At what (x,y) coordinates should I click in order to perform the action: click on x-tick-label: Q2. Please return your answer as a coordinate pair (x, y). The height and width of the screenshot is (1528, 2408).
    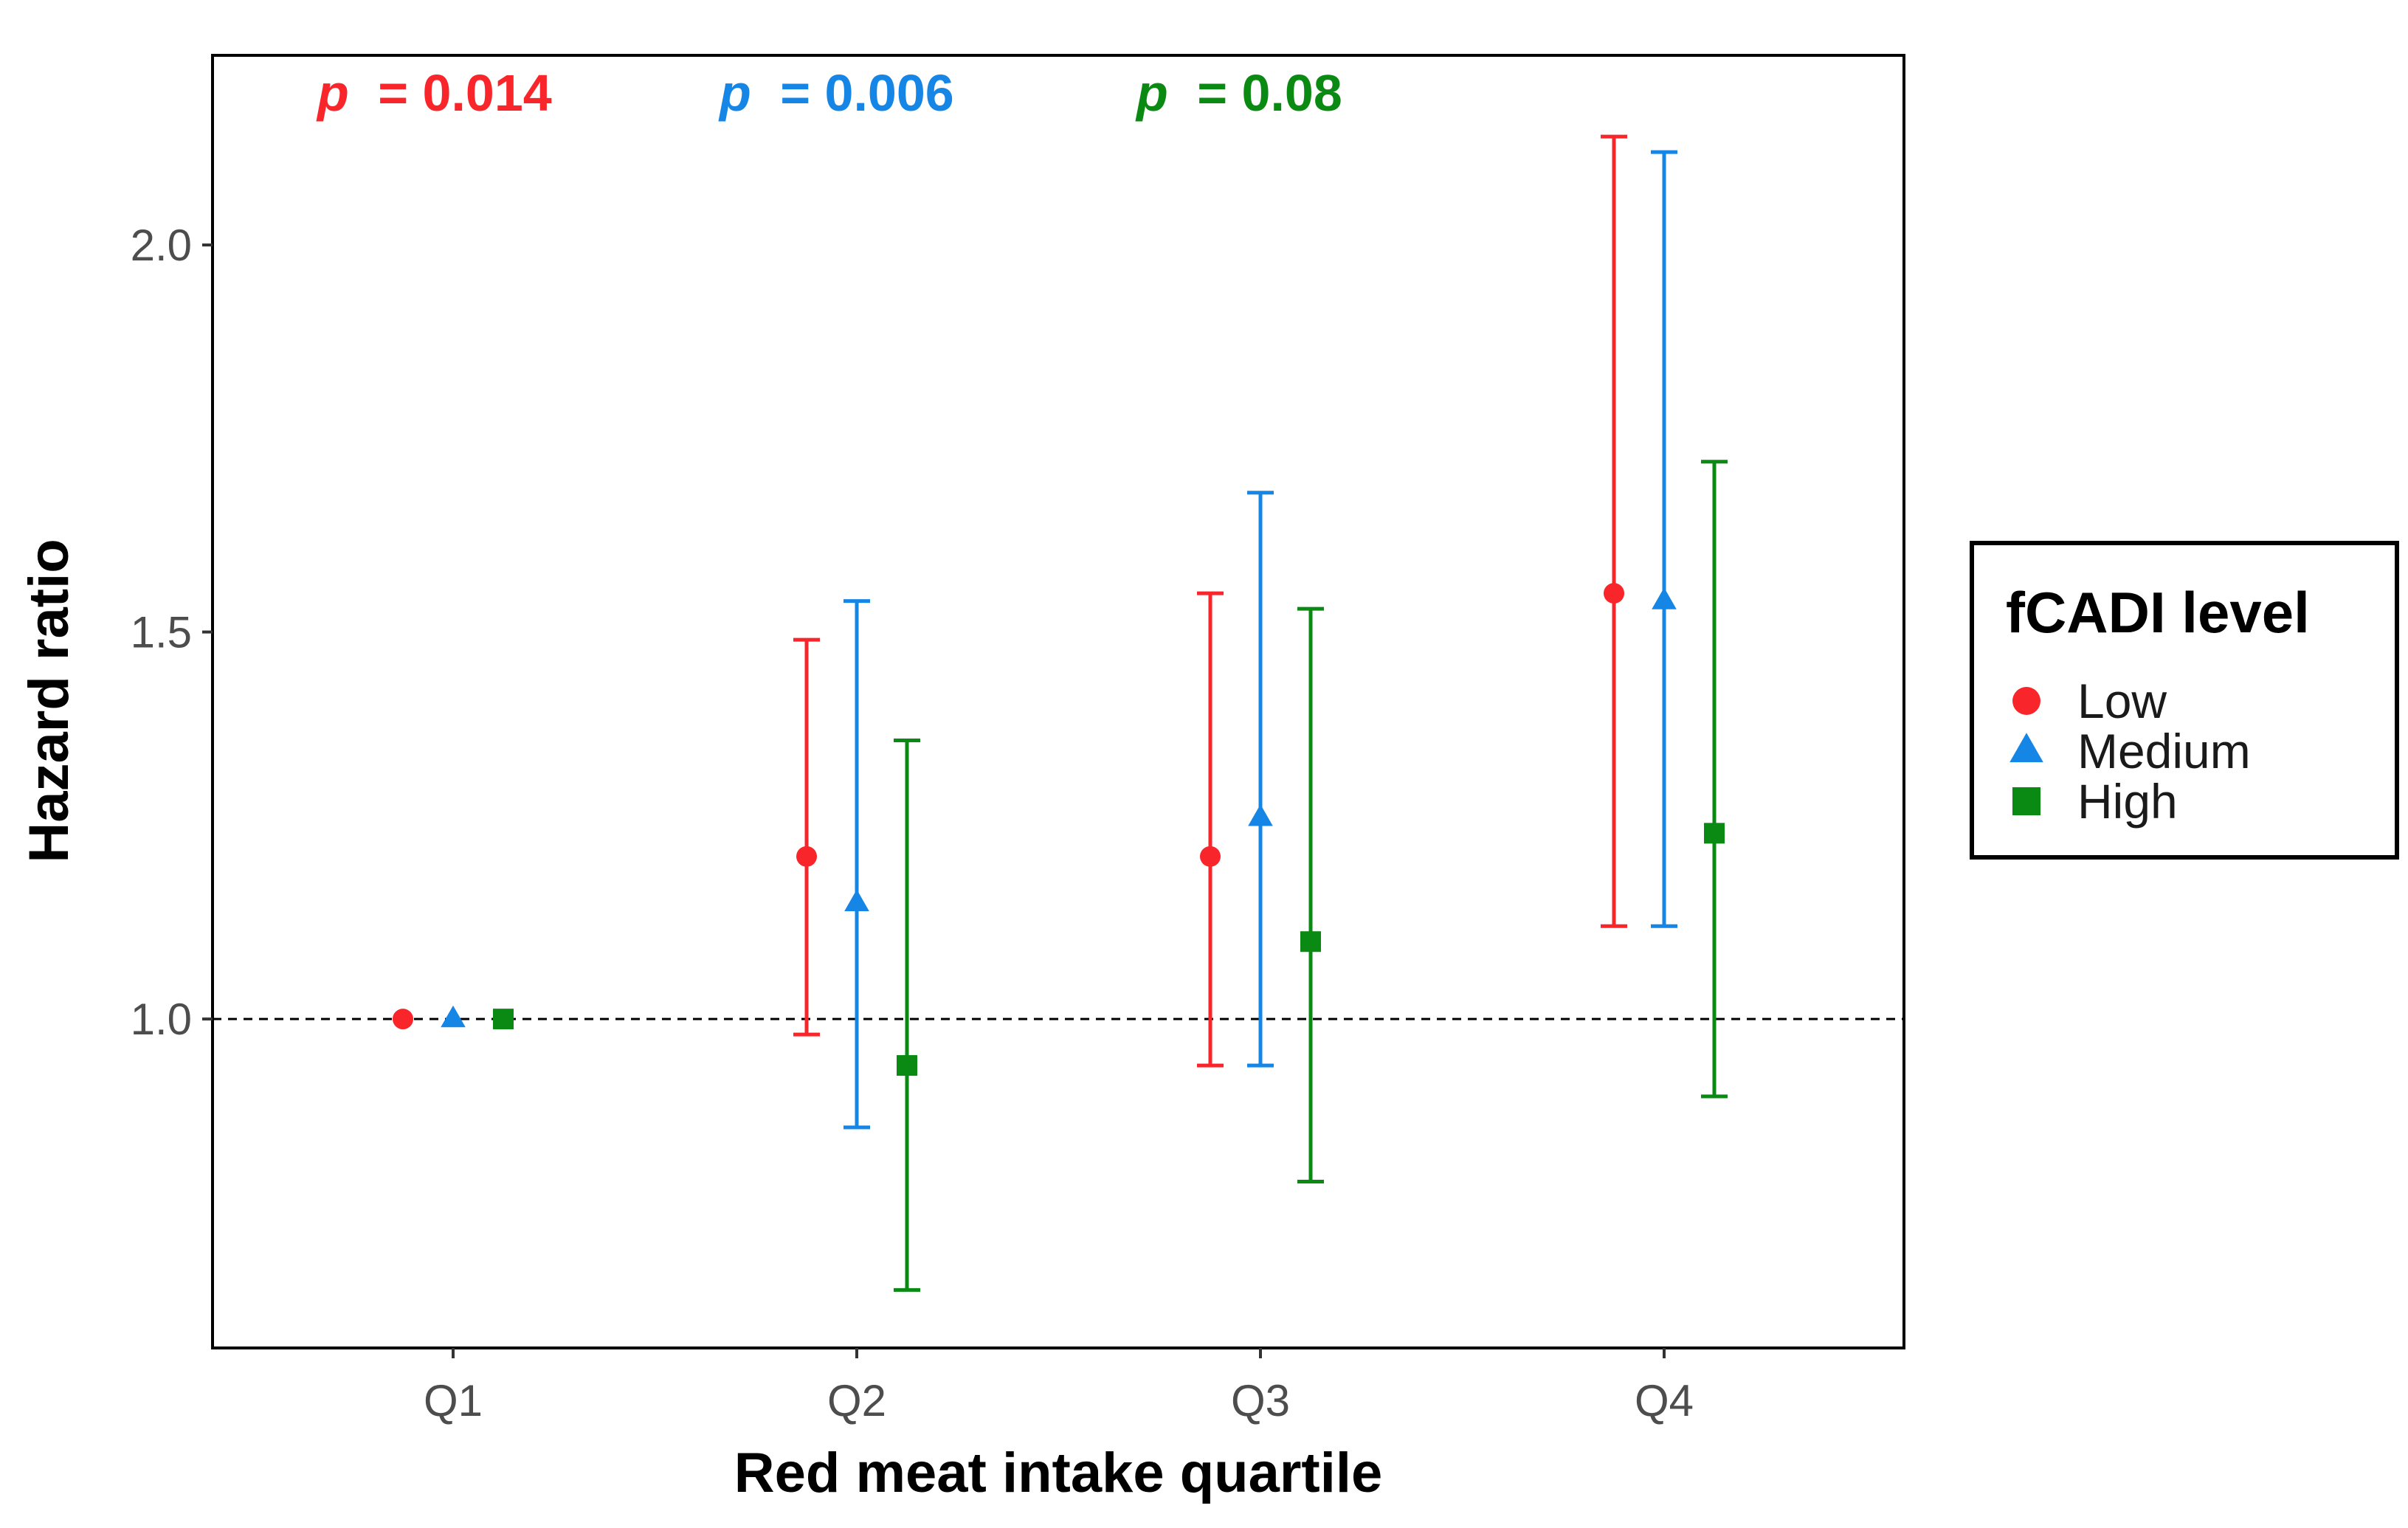
    Looking at the image, I should click on (856, 1400).